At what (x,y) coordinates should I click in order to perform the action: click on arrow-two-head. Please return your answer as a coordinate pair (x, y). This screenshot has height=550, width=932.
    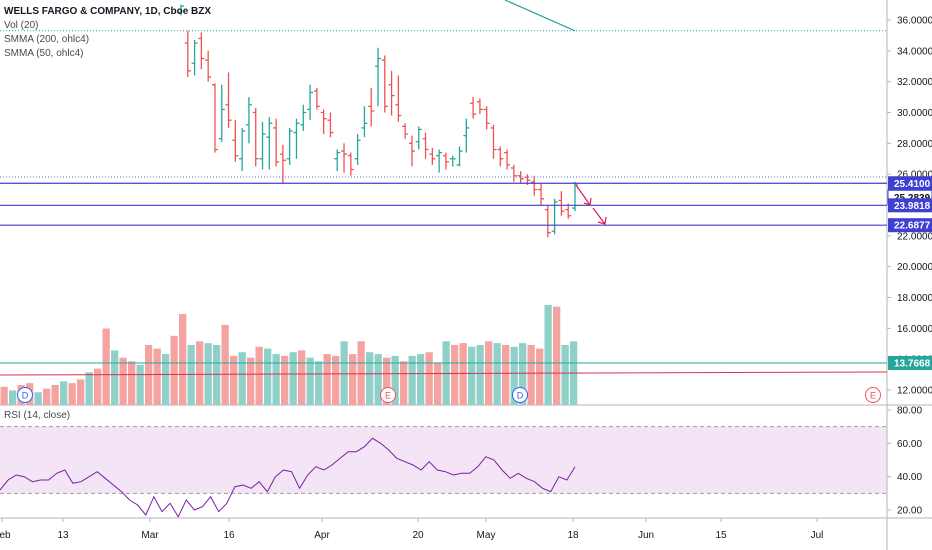
    Looking at the image, I should click on (602, 220).